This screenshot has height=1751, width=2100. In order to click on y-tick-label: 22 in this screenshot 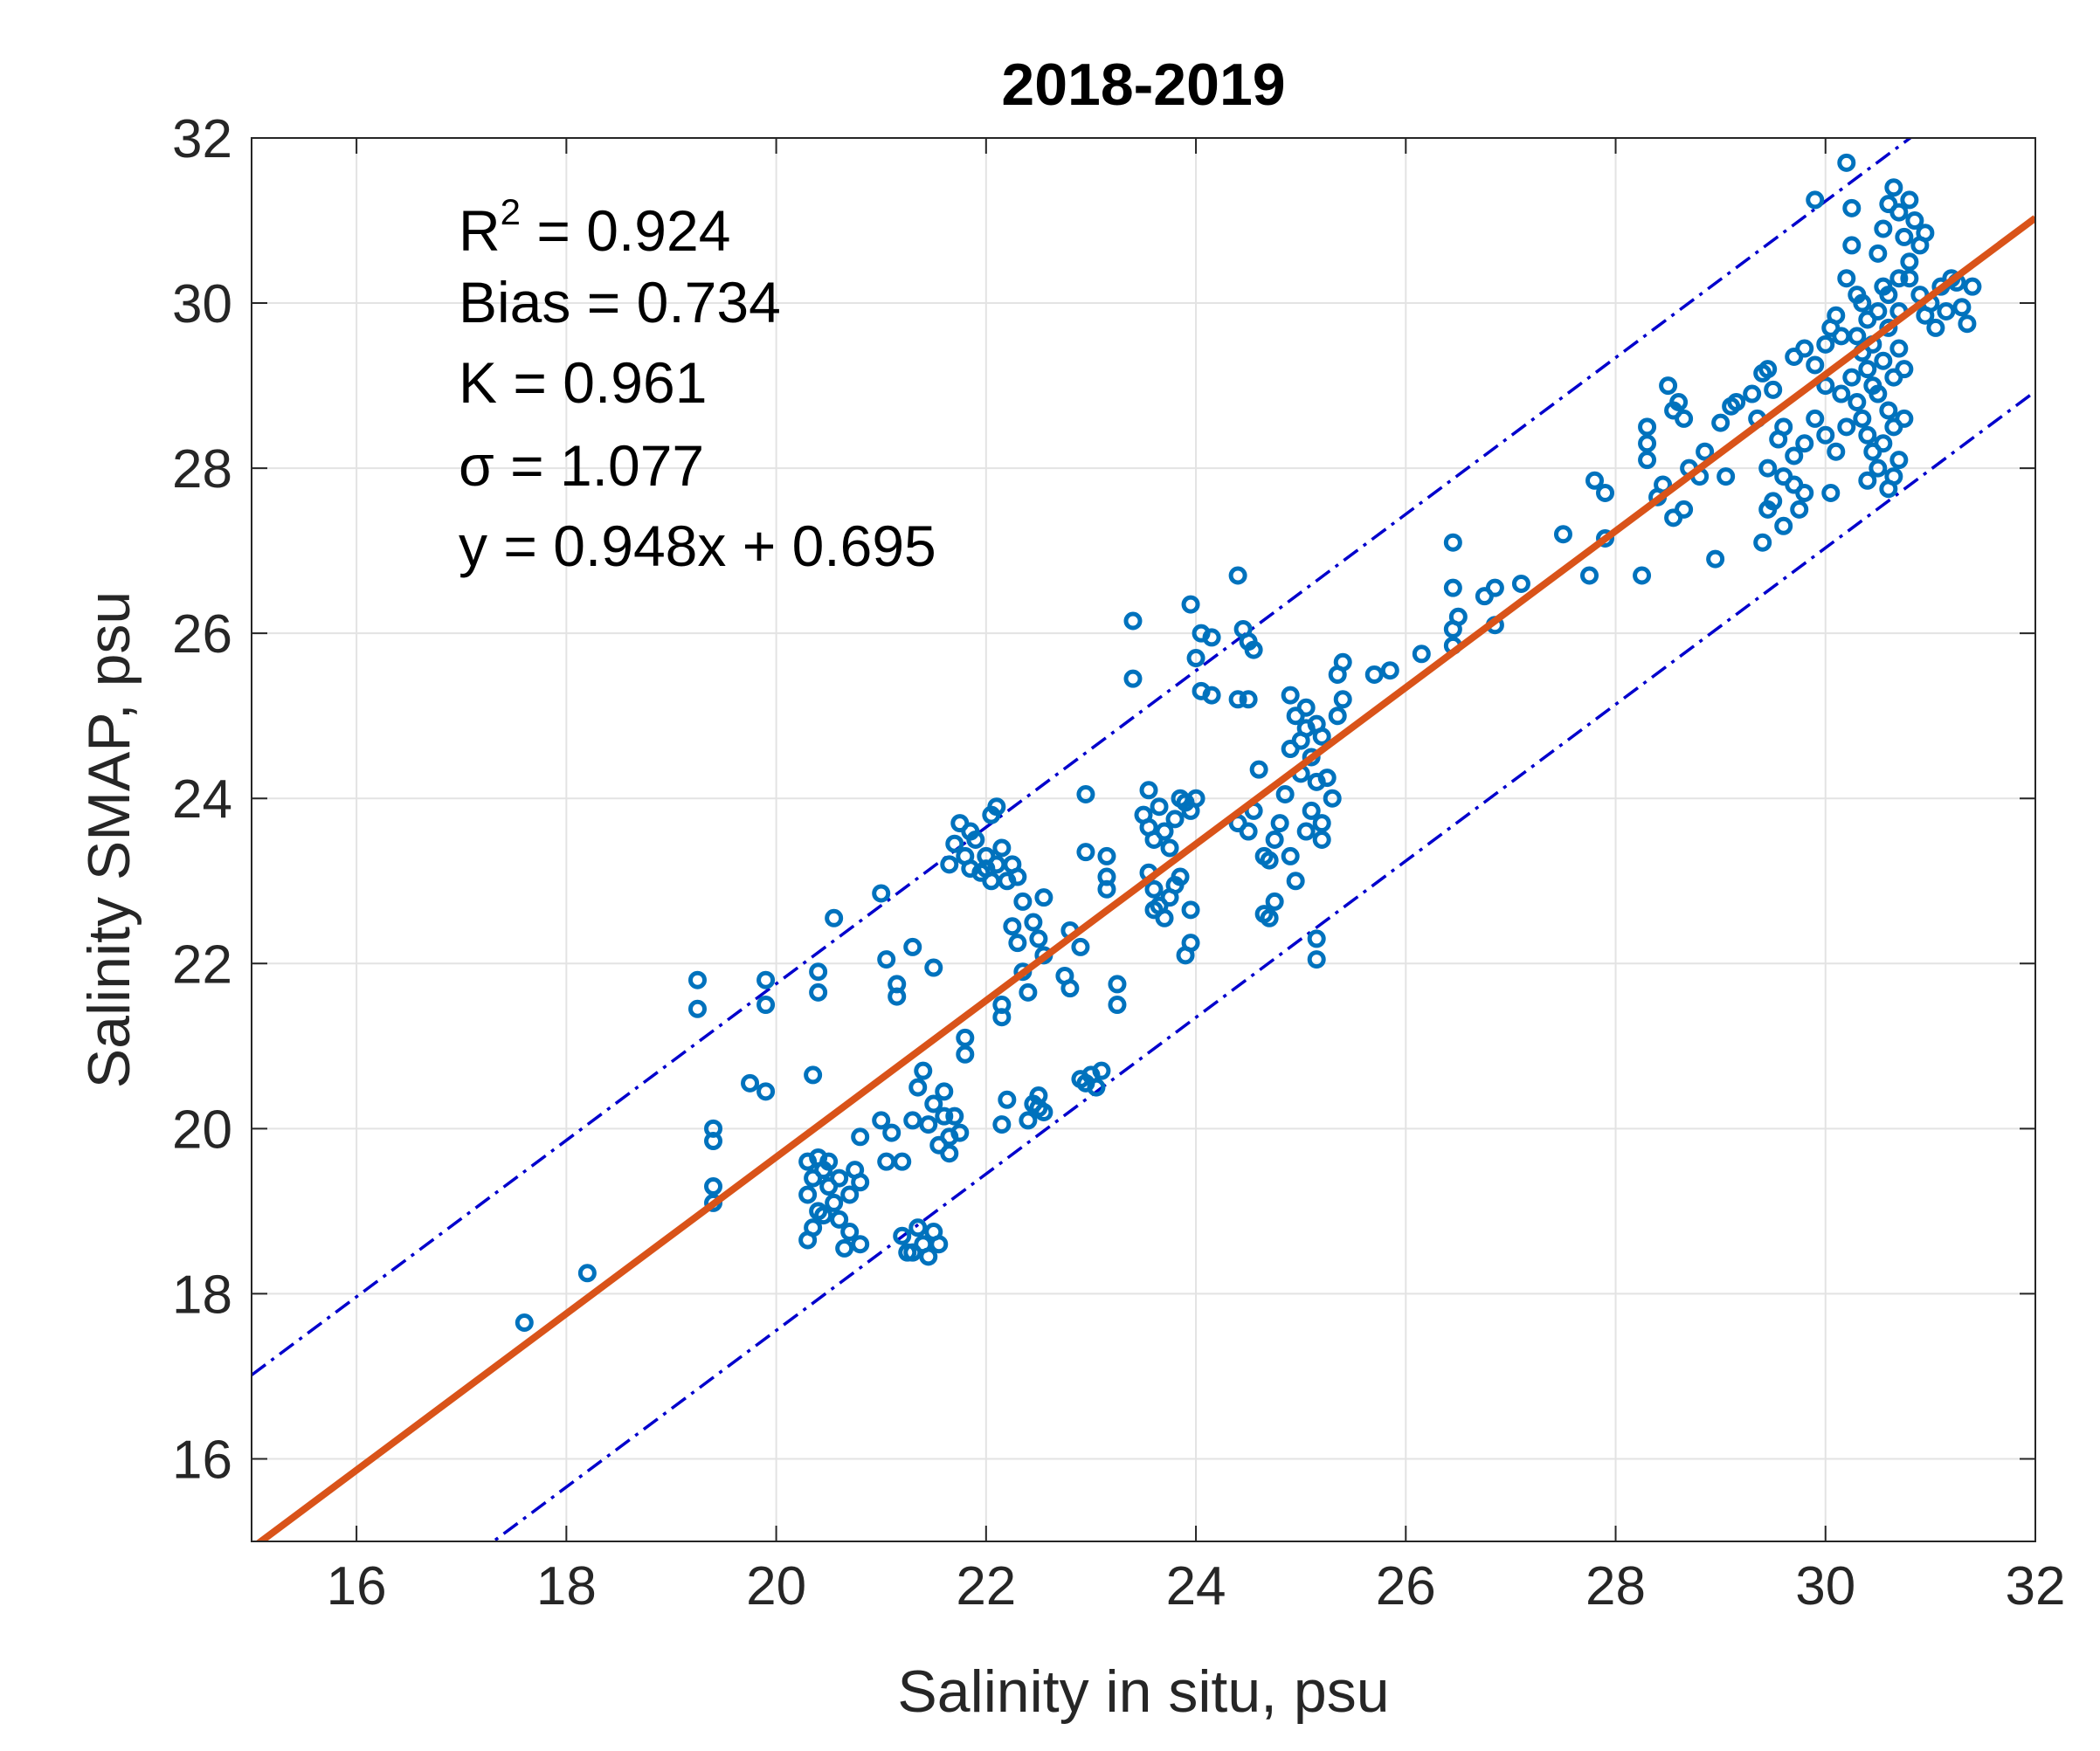, I will do `click(202, 964)`.